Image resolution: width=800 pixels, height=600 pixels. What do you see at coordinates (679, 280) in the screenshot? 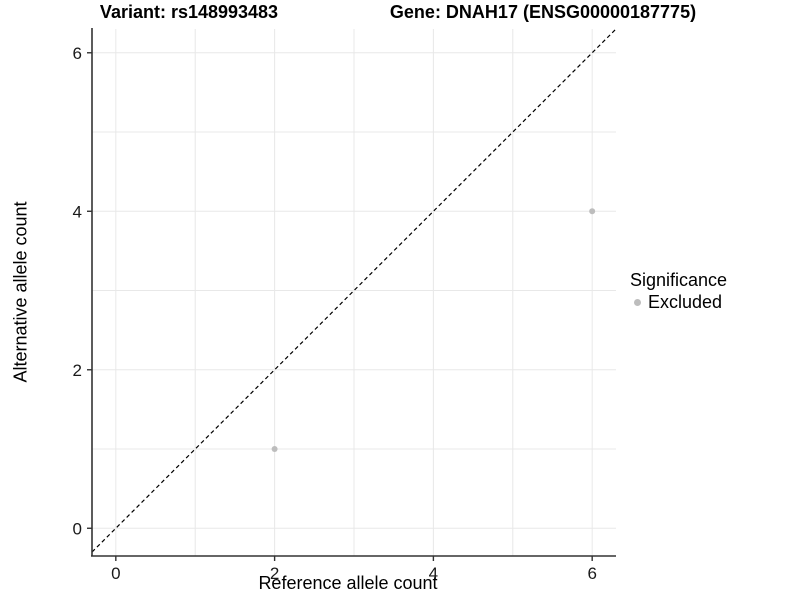
I see `legend-title: Significance` at bounding box center [679, 280].